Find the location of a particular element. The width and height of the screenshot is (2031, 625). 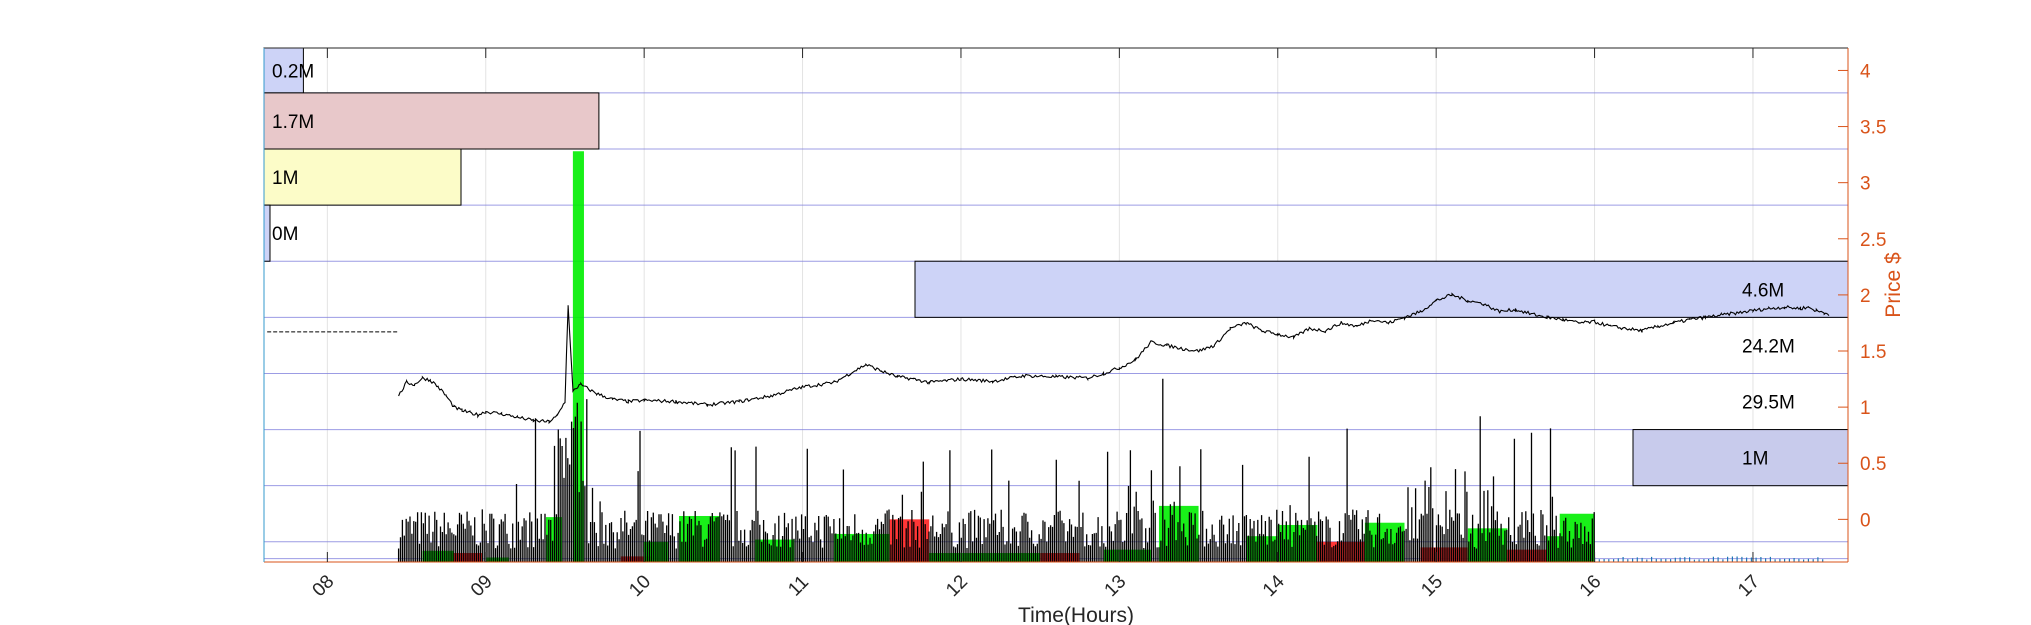

y-tick-label: 3 is located at coordinates (1865, 184).